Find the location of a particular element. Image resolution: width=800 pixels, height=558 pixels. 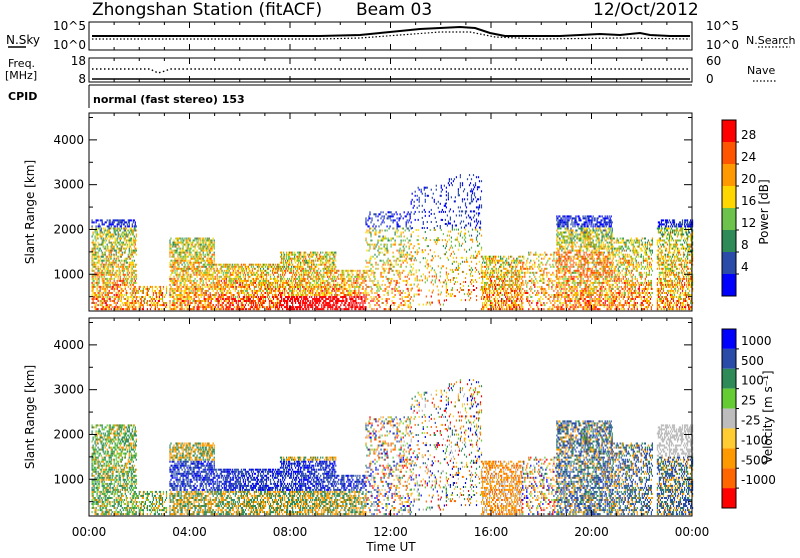

cpid-panel: normal (fast stereo) 153 is located at coordinates (390, 96).